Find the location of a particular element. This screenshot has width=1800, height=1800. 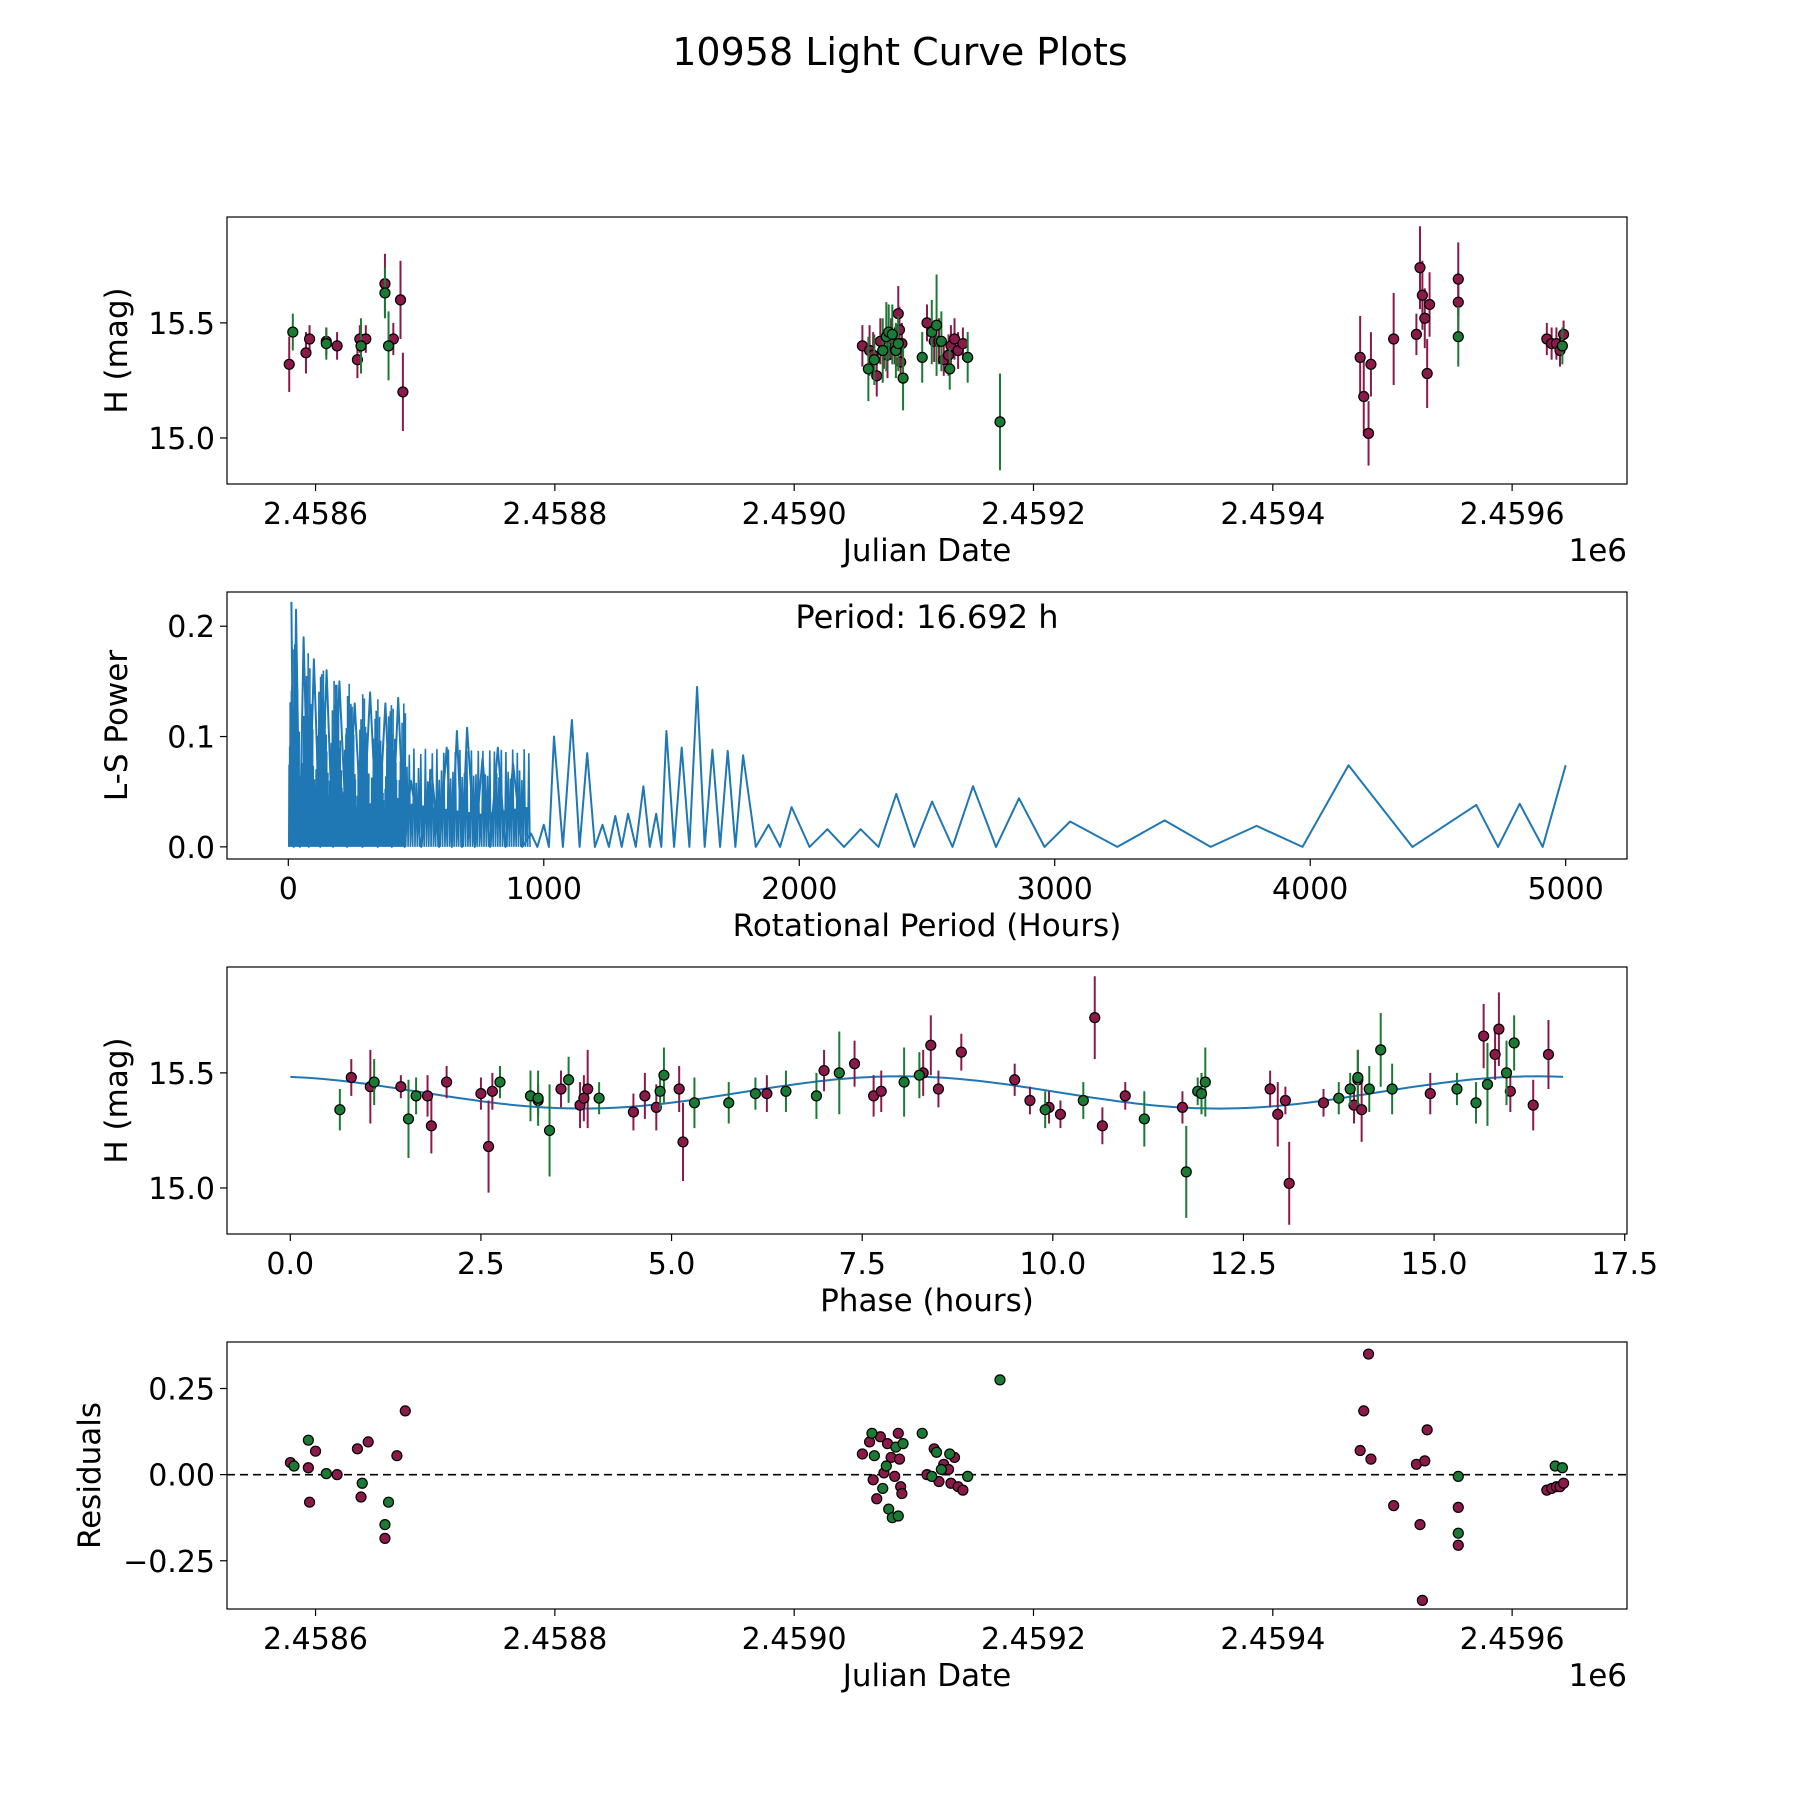

figure-title: 10958 Light Curve Plots is located at coordinates (899, 52).